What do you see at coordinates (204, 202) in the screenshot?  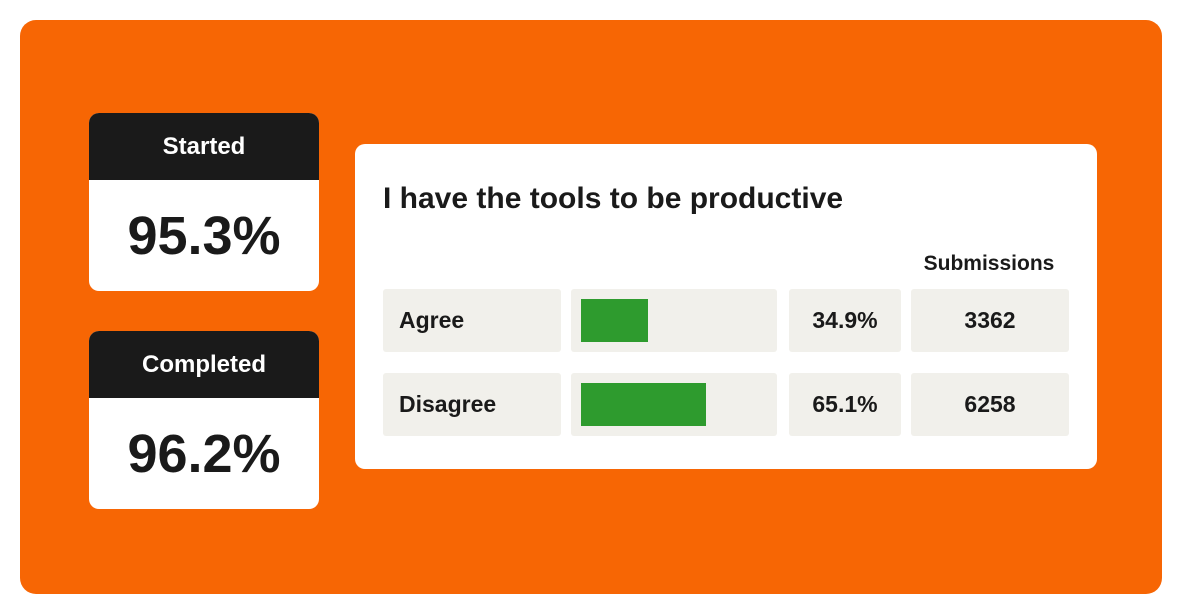 I see `started-stat-card: Started 95.3%` at bounding box center [204, 202].